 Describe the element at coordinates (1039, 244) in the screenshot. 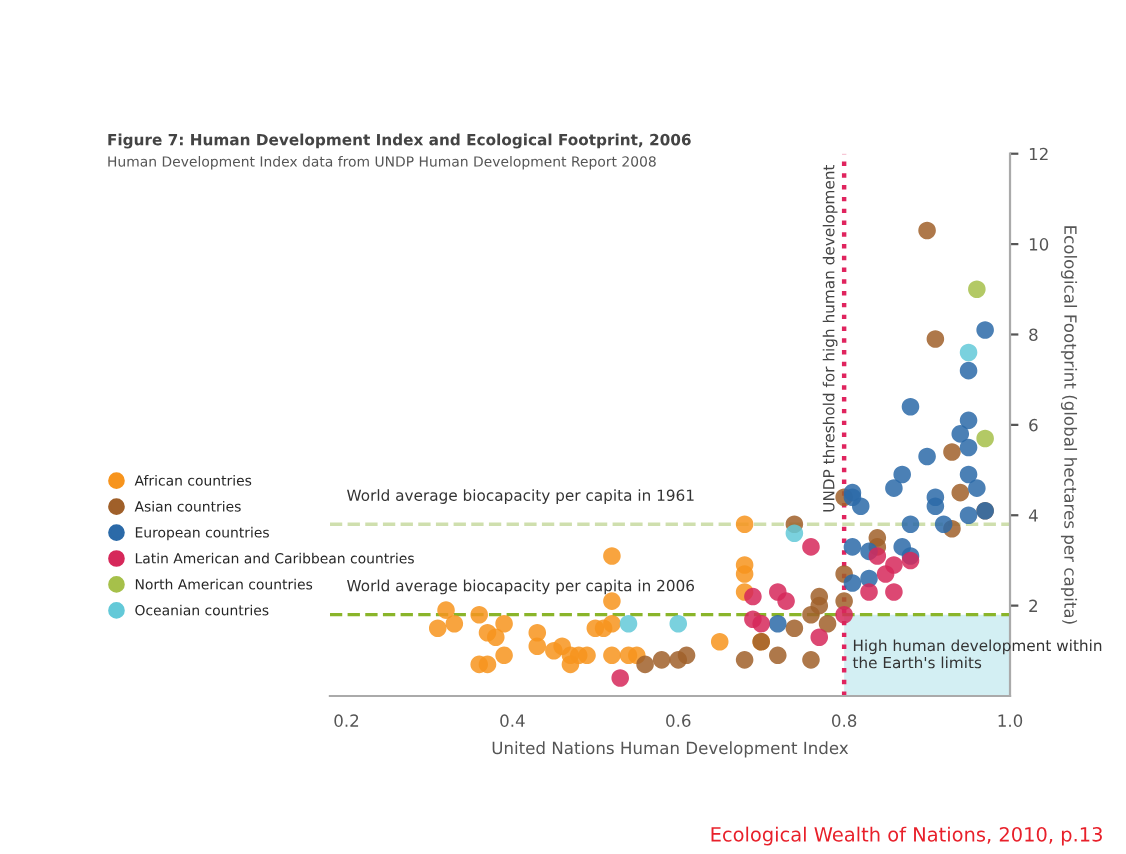

I see `y-tick-label: 10` at that location.